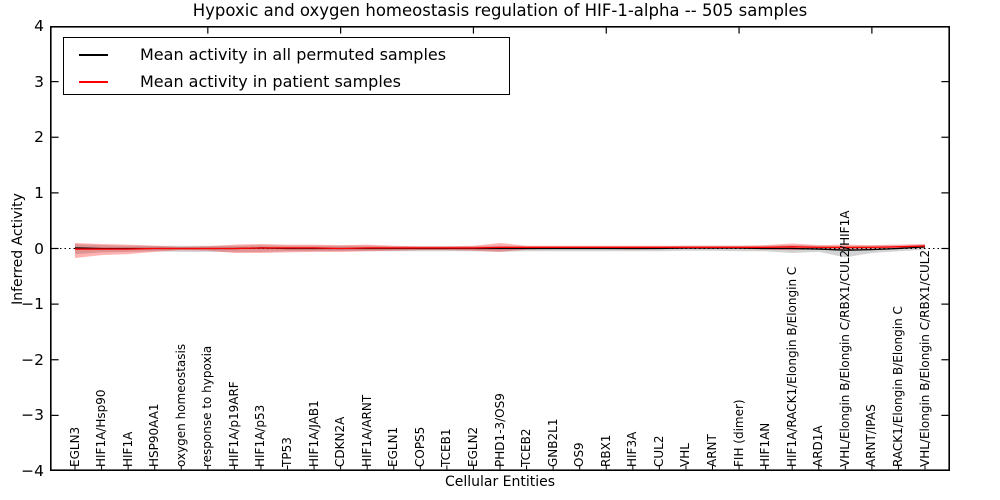 The image size is (1000, 500). I want to click on legend-line-permuted-icon, so click(93, 54).